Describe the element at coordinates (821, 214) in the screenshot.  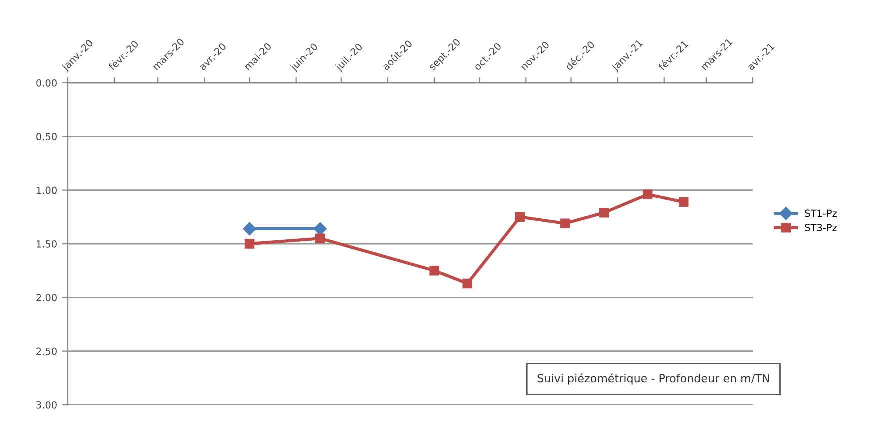
I see `legend-label: ST1-Pz` at that location.